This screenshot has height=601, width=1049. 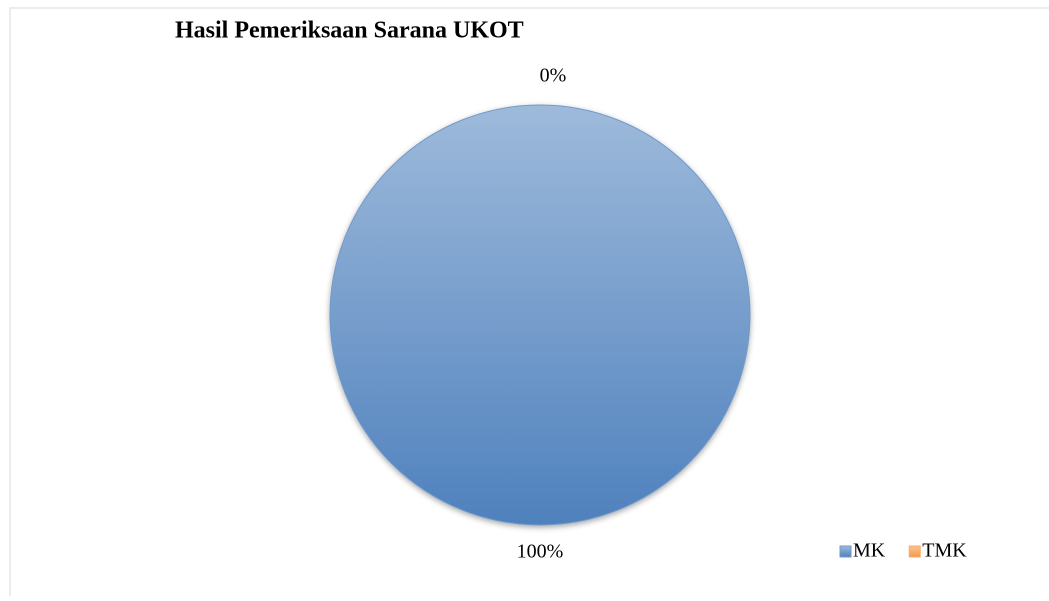 What do you see at coordinates (553, 76) in the screenshot?
I see `data-label: 0%` at bounding box center [553, 76].